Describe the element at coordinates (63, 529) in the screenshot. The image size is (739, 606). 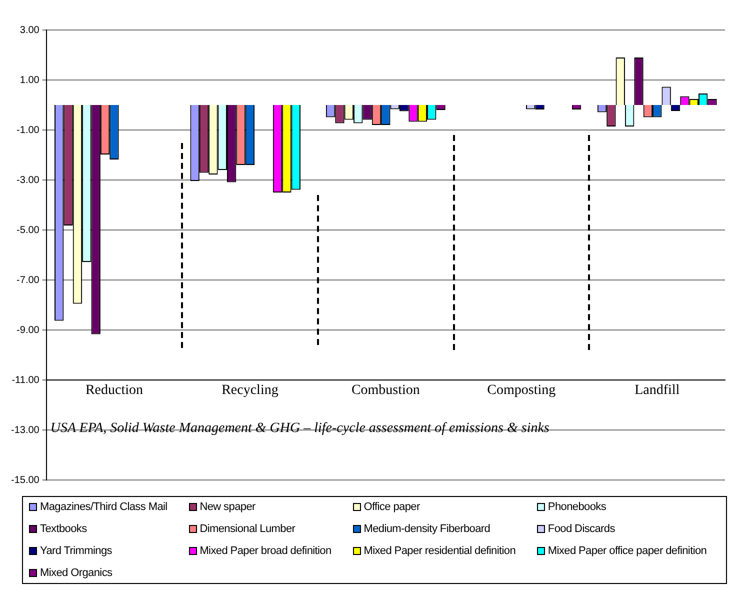
I see `legend-label: Textbooks` at that location.